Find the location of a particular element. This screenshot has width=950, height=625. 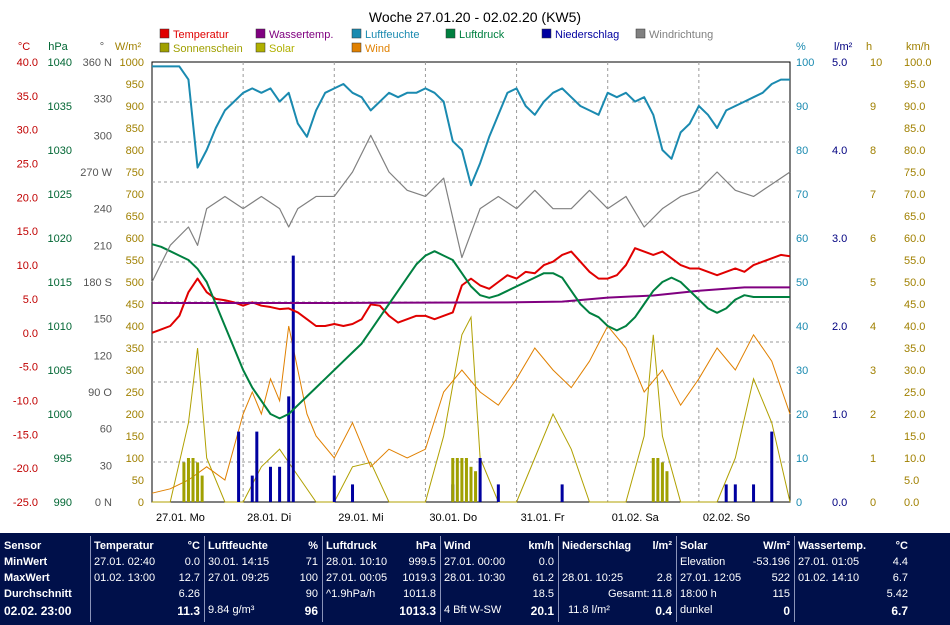

axis-tick-dir: 360 N is located at coordinates (97, 63).